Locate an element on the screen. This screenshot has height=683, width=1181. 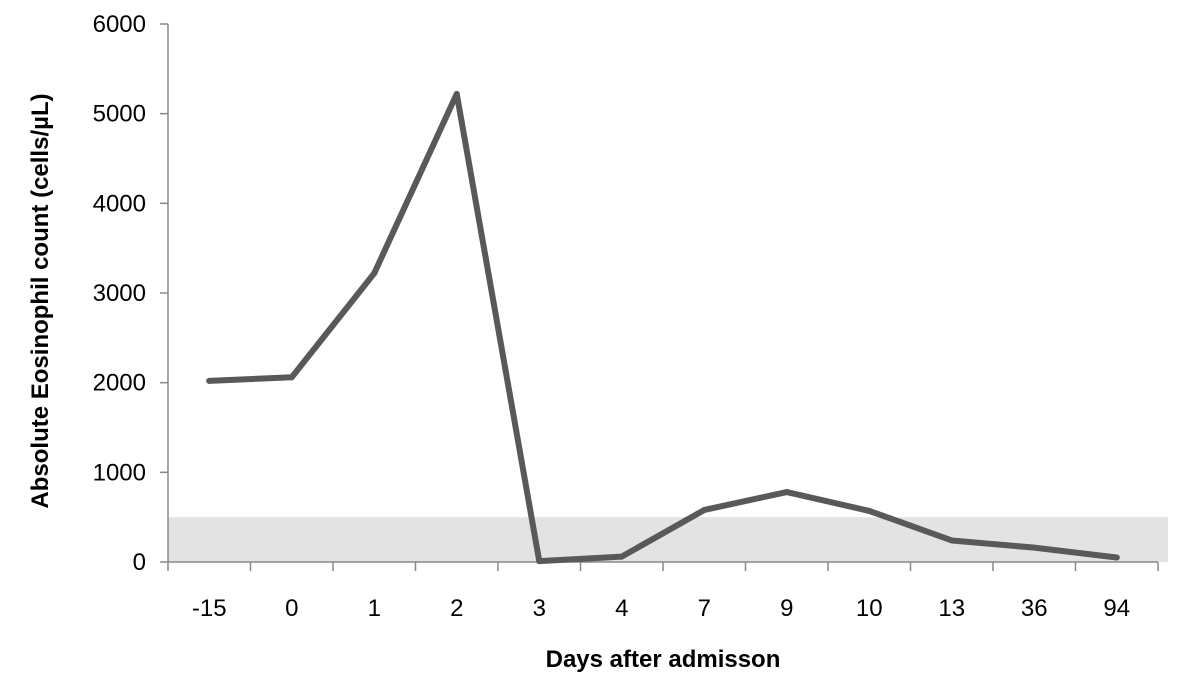
x-tick-label: 94 is located at coordinates (1116, 608).